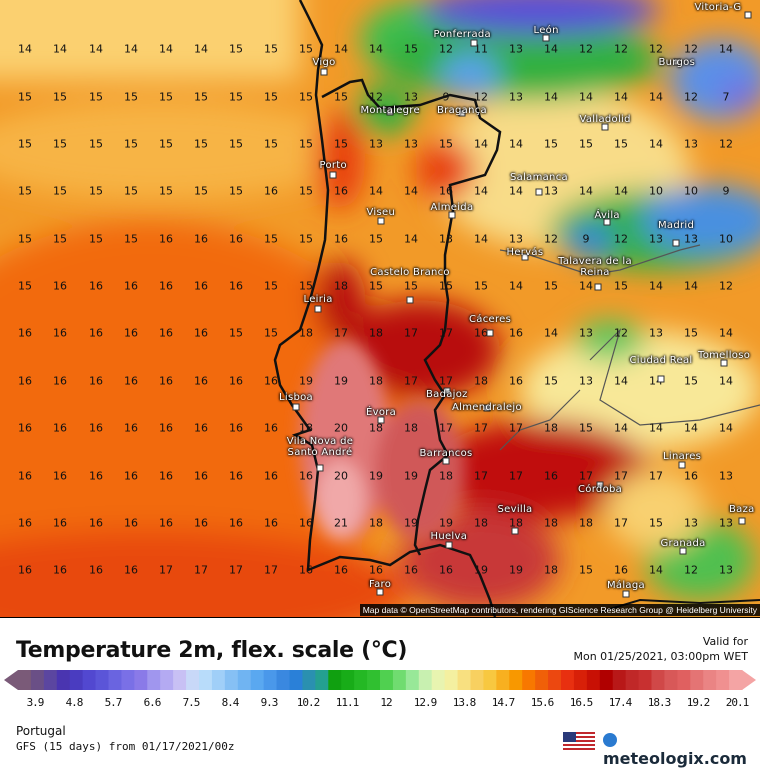 This screenshot has height=768, width=760. What do you see at coordinates (152, 702) in the screenshot?
I see `scale-tick-label: 6.6` at bounding box center [152, 702].